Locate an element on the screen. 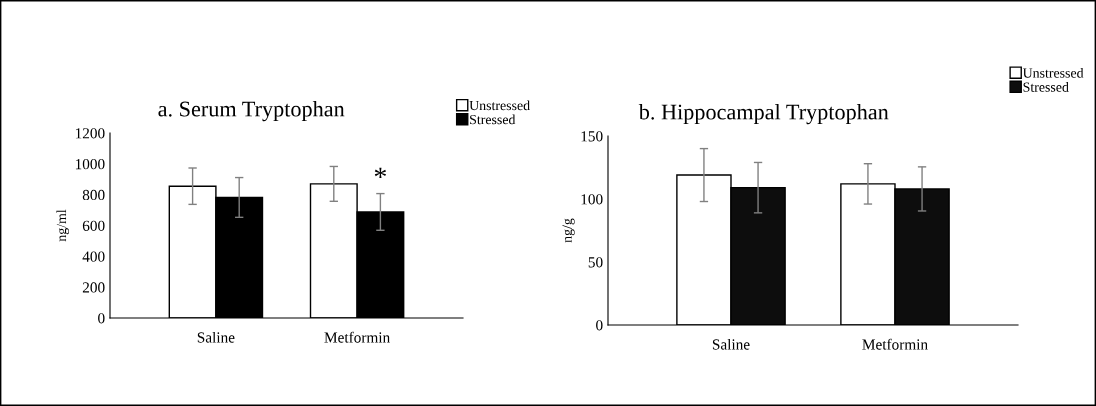  y-tick-label: 100 is located at coordinates (592, 199).